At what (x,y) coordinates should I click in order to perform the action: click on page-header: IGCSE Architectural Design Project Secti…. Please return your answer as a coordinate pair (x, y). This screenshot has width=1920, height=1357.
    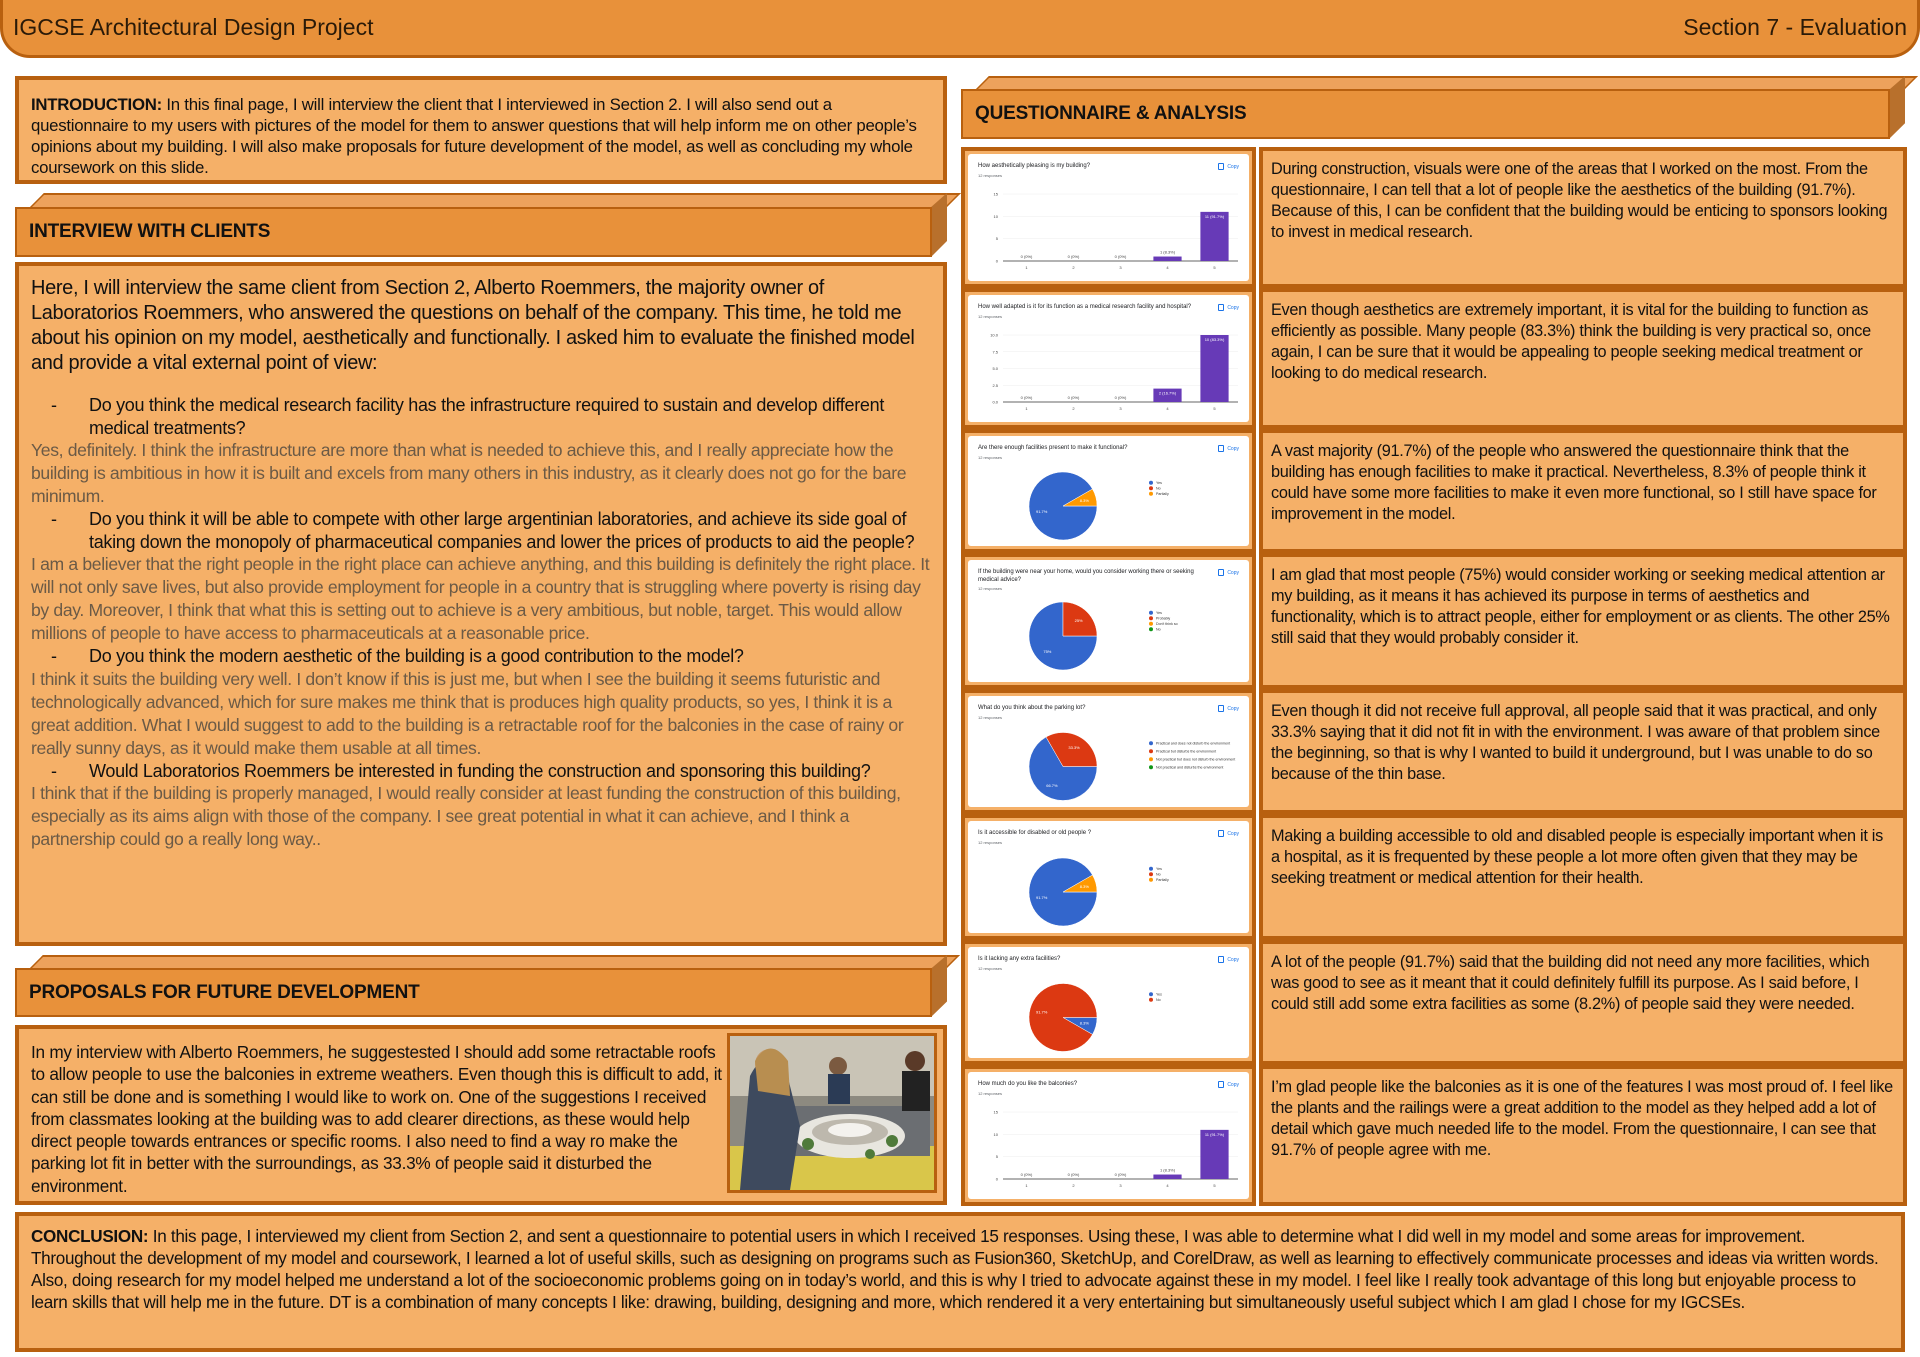
    Looking at the image, I should click on (960, 29).